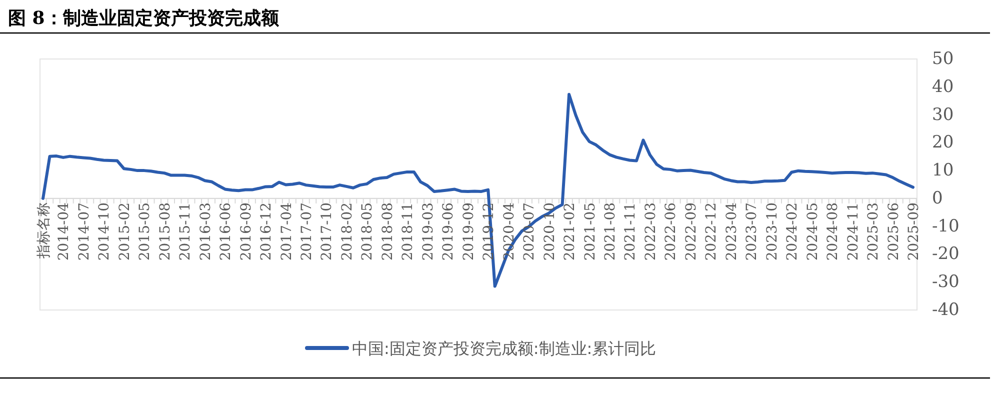  I want to click on x-tick-label: 2016-06, so click(226, 231).